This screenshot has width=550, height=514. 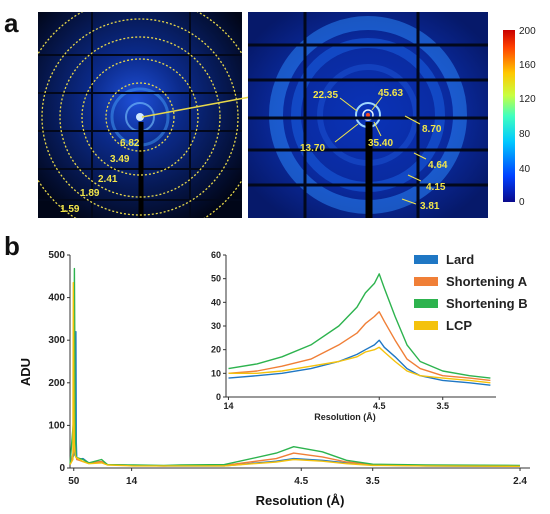 I want to click on ring-label: 1.59, so click(x=70, y=209).